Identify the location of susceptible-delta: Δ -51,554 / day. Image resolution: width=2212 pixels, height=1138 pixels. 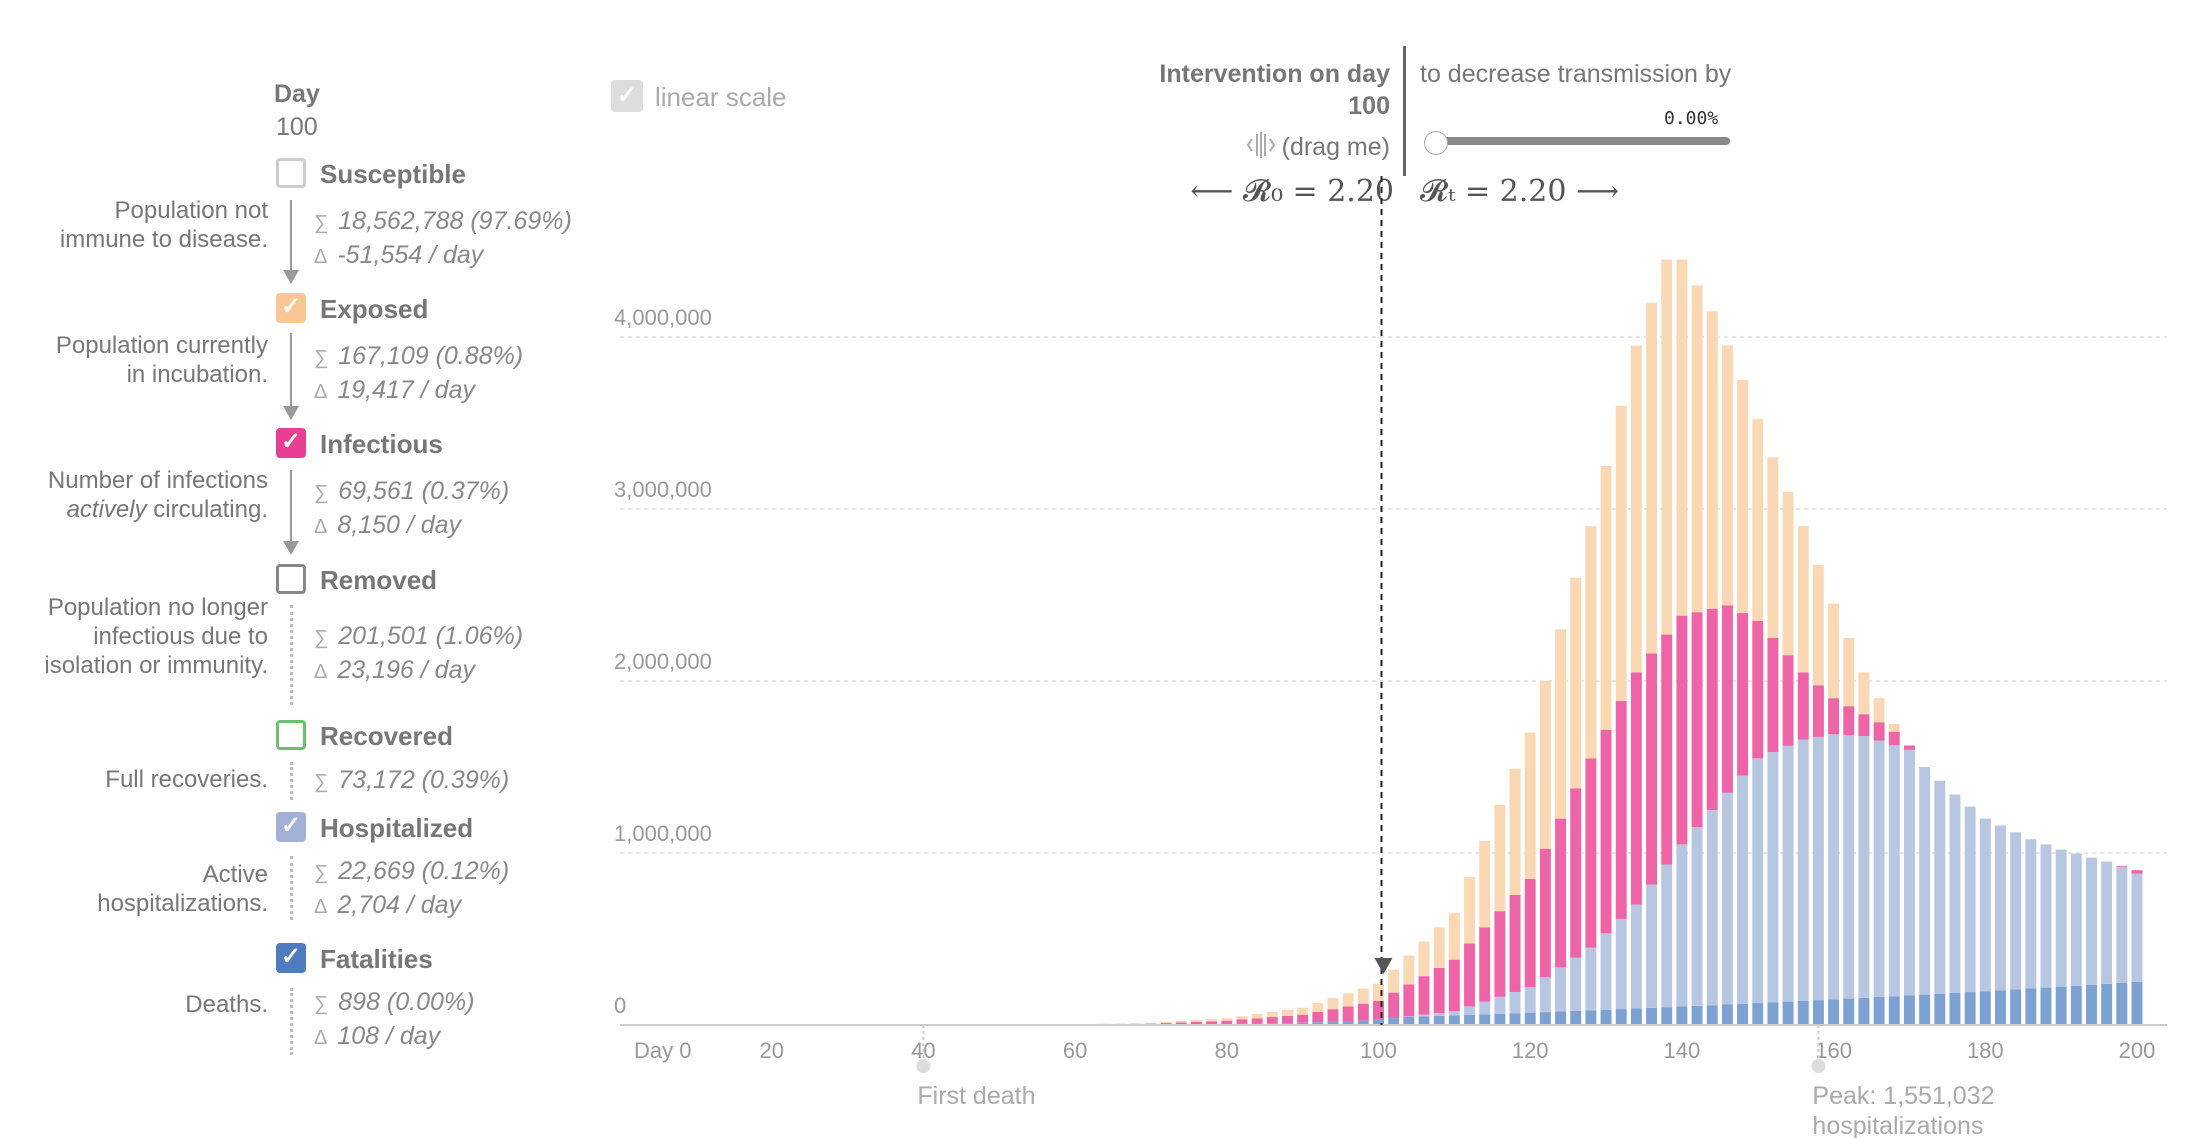
(399, 255).